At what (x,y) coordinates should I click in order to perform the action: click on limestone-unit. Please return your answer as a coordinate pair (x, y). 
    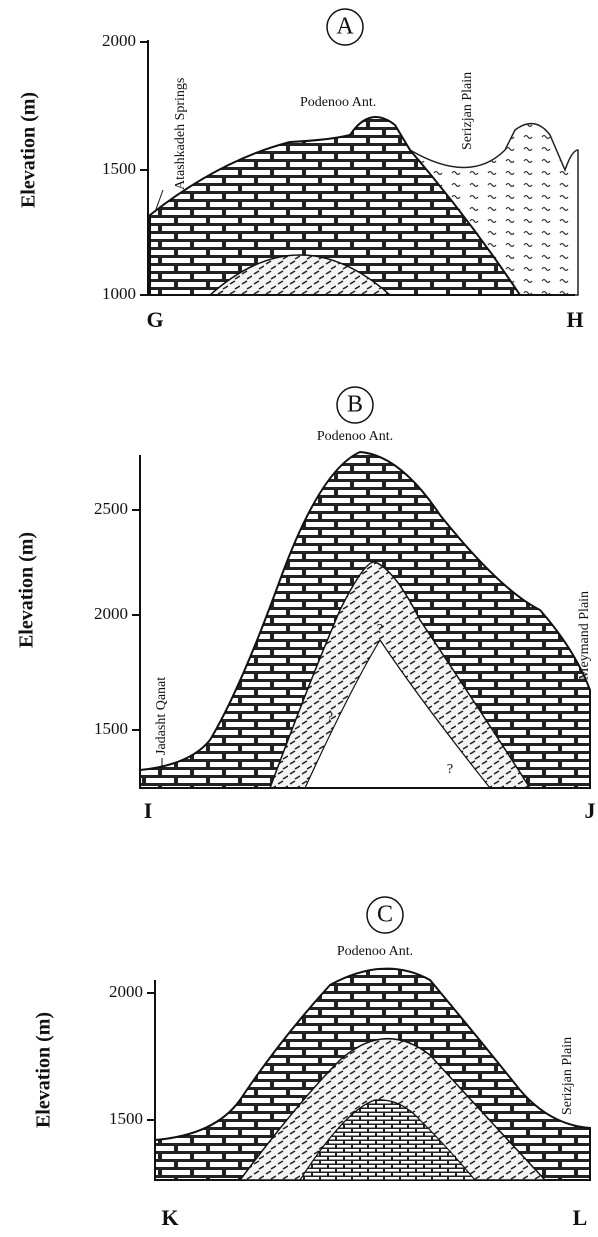
    Looking at the image, I should click on (335, 206).